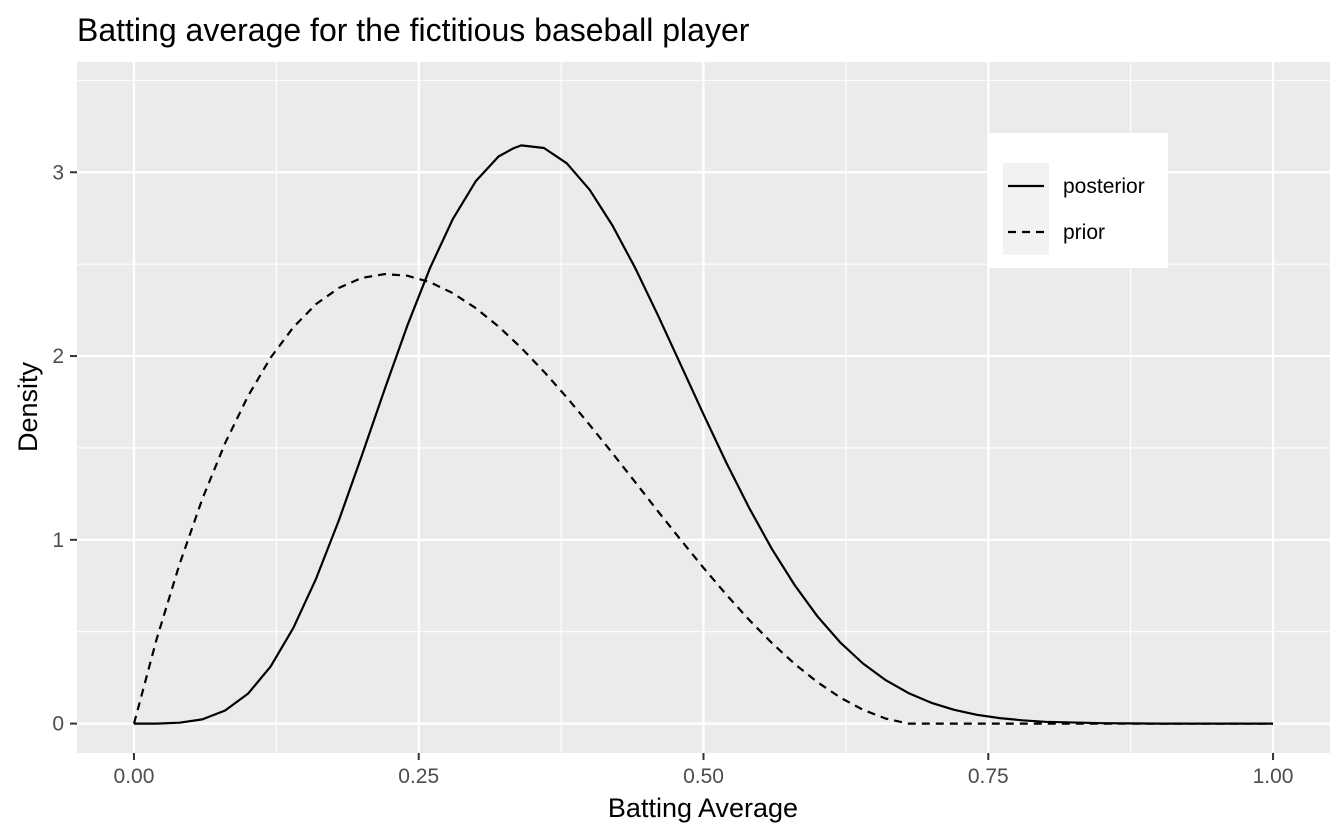  Describe the element at coordinates (134, 776) in the screenshot. I see `x-tick-label: 0.00` at that location.